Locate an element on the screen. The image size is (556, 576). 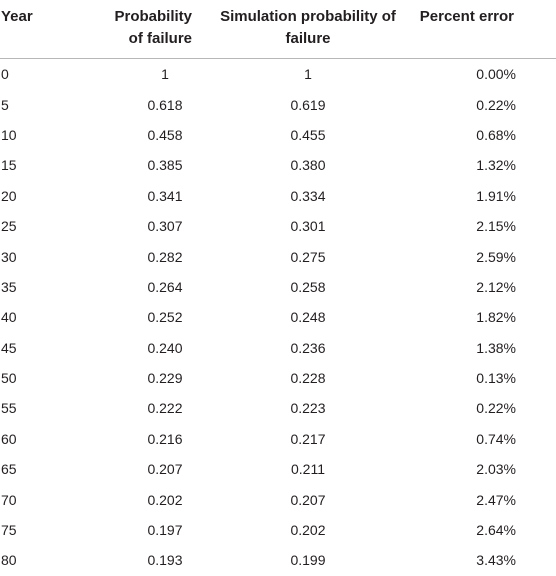
cell-simulation-probability: 0.202 is located at coordinates (308, 530).